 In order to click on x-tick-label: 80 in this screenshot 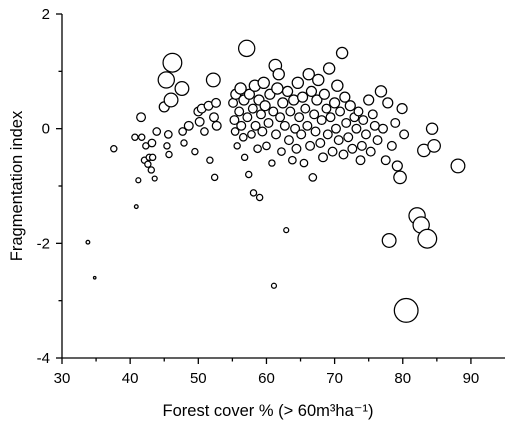, I will do `click(402, 378)`.